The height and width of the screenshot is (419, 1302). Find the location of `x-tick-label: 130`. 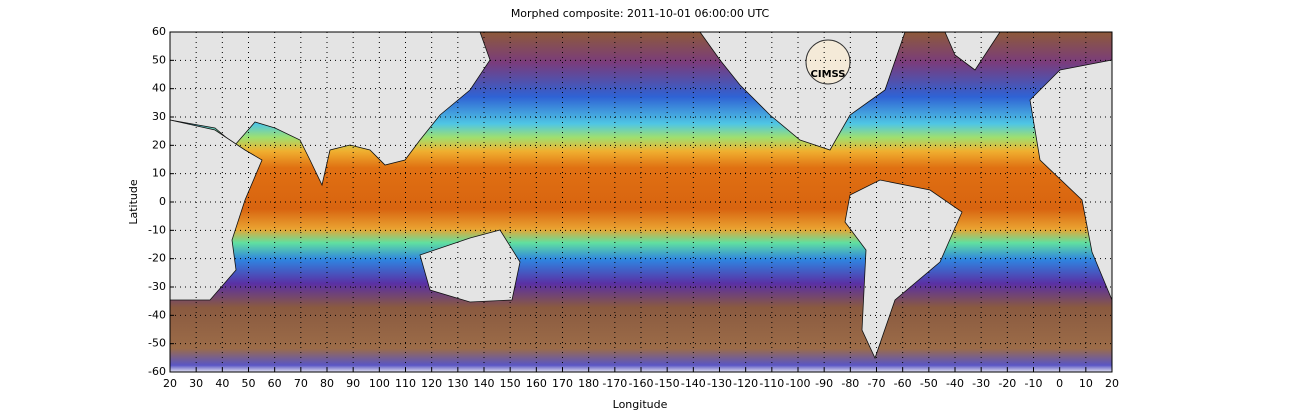

x-tick-label: 130 is located at coordinates (457, 383).